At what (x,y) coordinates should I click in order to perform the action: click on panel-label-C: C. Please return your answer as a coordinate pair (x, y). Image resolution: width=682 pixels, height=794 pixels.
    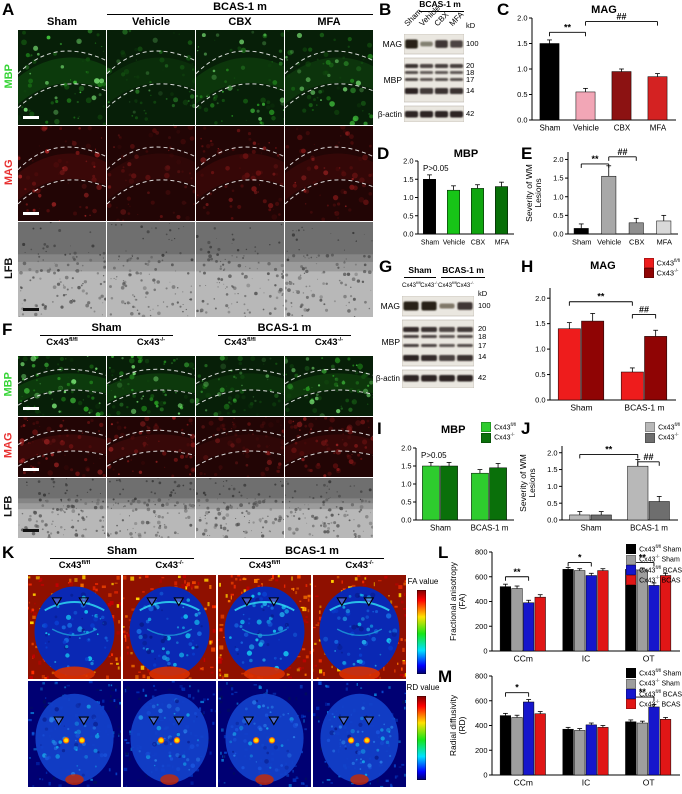
    Looking at the image, I should click on (503, 9).